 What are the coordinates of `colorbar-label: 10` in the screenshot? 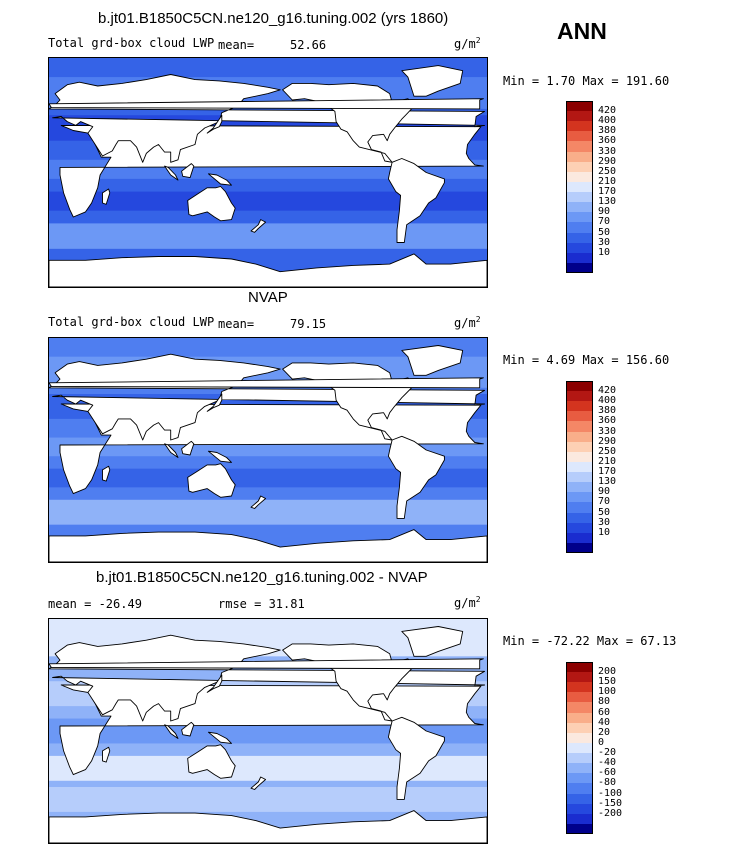 It's located at (604, 532).